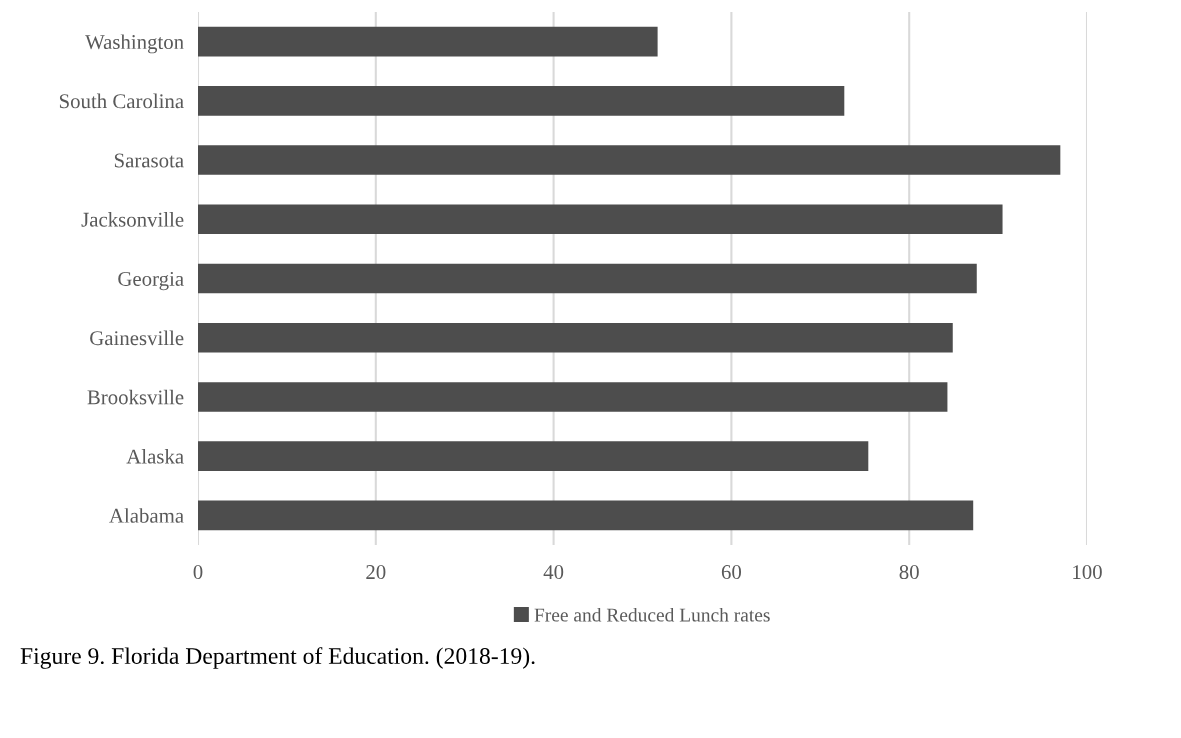 Image resolution: width=1181 pixels, height=738 pixels. Describe the element at coordinates (376, 572) in the screenshot. I see `x-tick-label: 20` at that location.